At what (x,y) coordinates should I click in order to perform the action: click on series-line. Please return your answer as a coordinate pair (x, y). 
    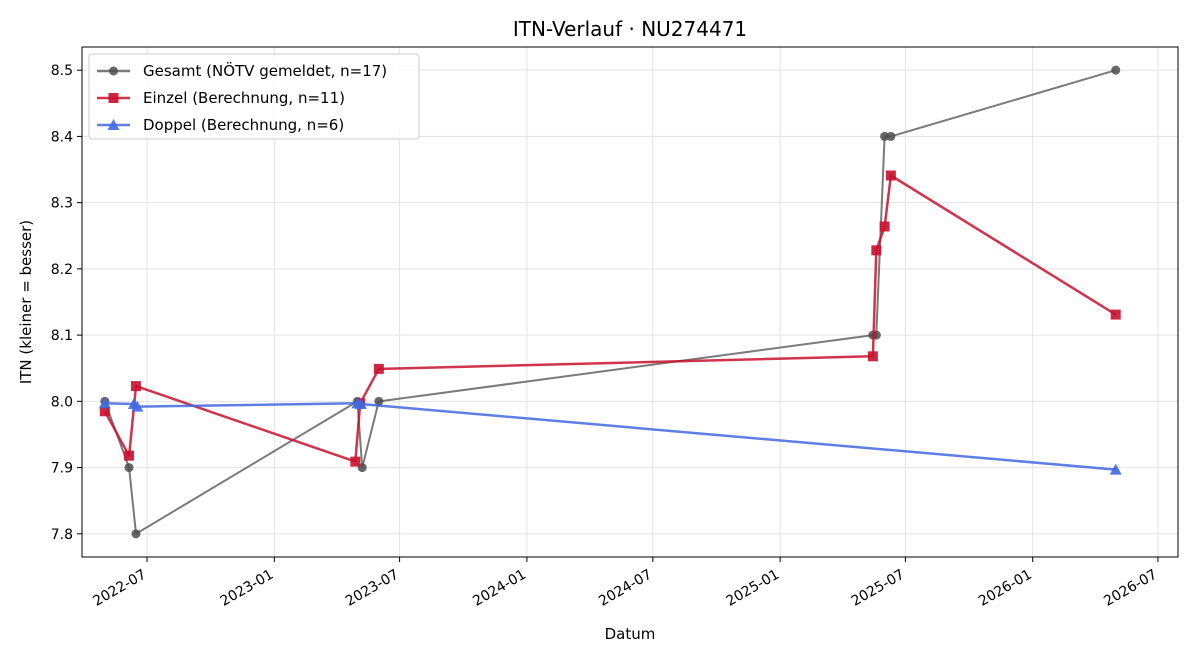
    Looking at the image, I should click on (610, 436).